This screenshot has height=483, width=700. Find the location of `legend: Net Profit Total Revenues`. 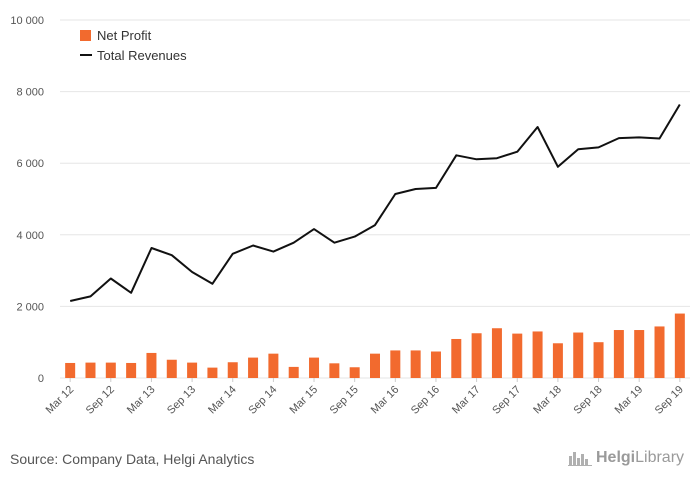

legend: Net Profit Total Revenues is located at coordinates (133, 45).